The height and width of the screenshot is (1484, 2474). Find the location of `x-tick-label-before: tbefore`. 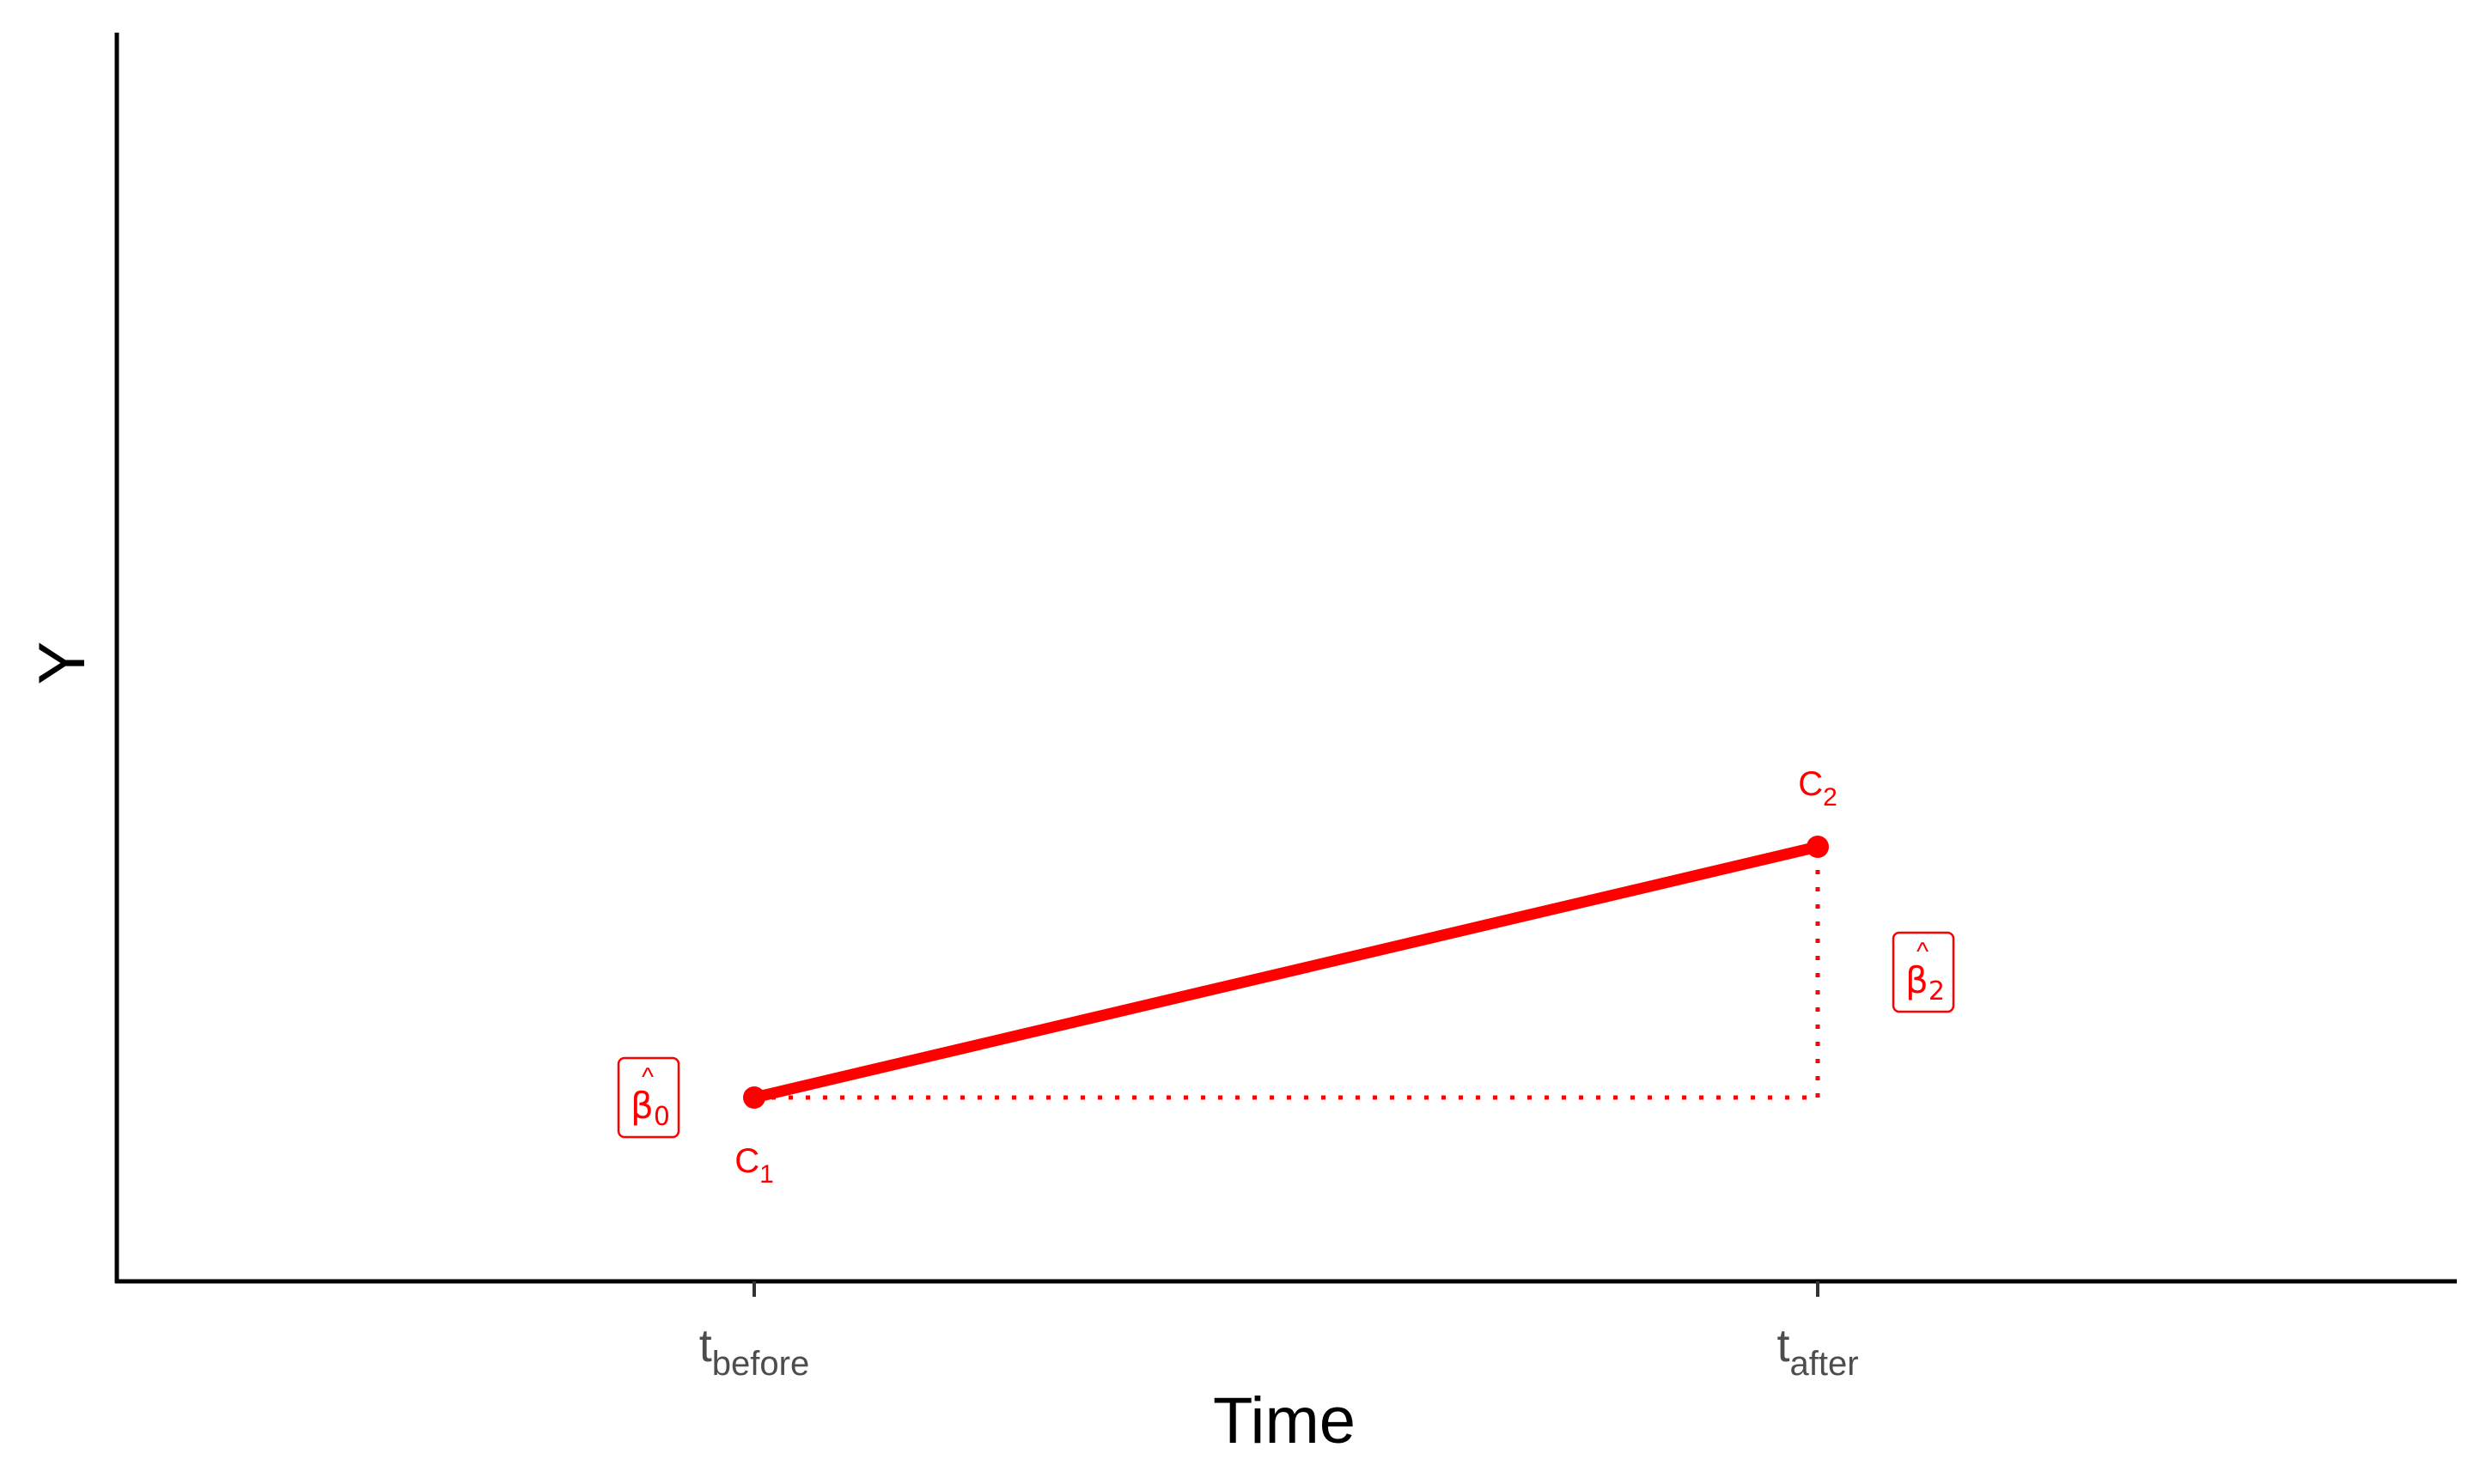

x-tick-label-before: tbefore is located at coordinates (754, 1351).